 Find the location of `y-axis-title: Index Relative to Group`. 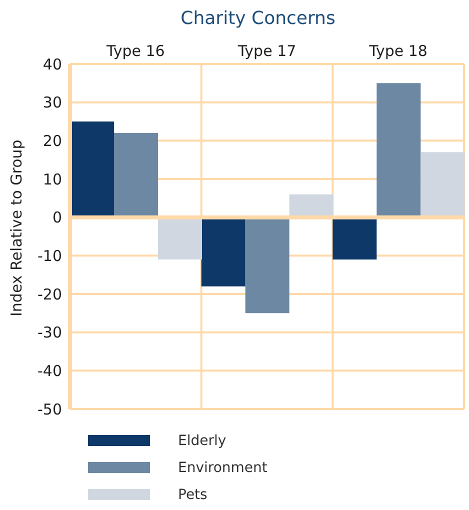

y-axis-title: Index Relative to Group is located at coordinates (16, 228).